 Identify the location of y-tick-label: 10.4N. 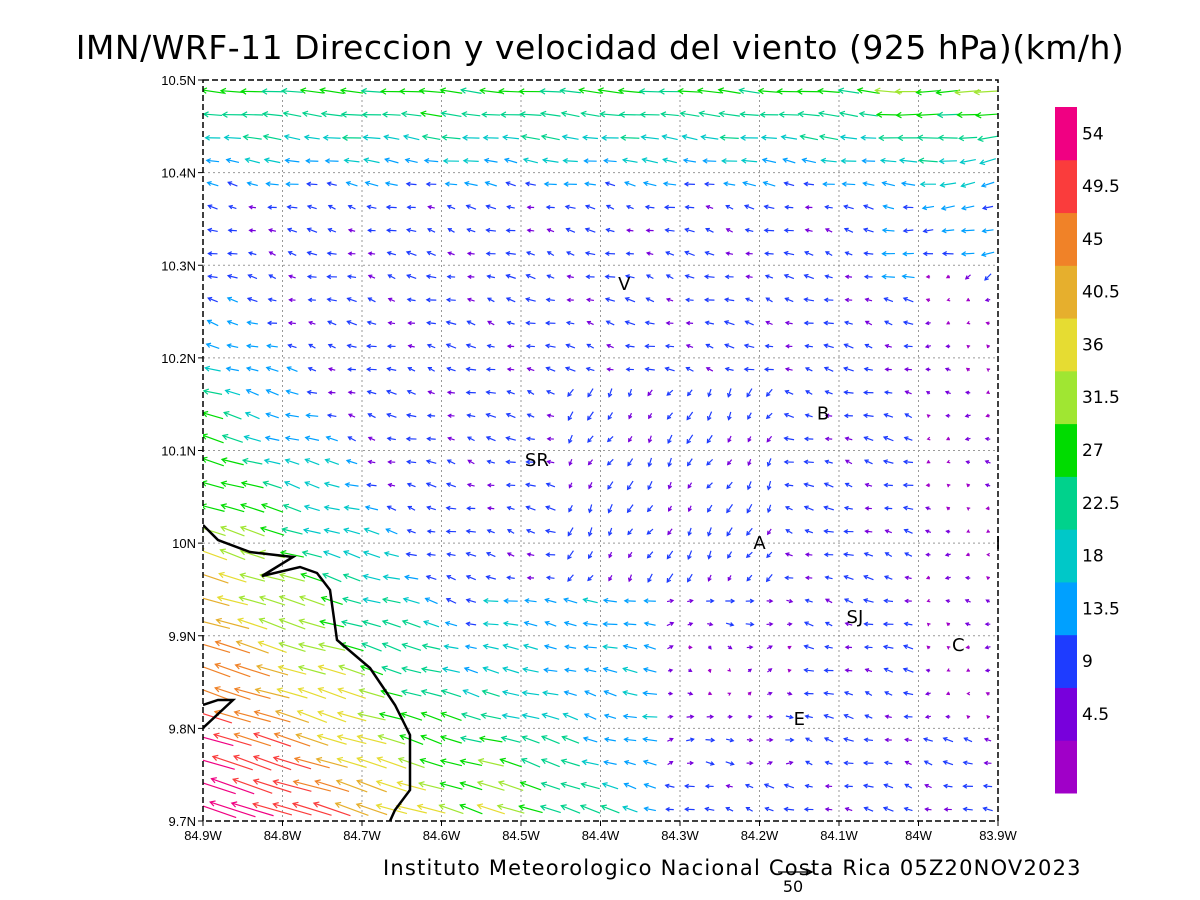
(178, 173).